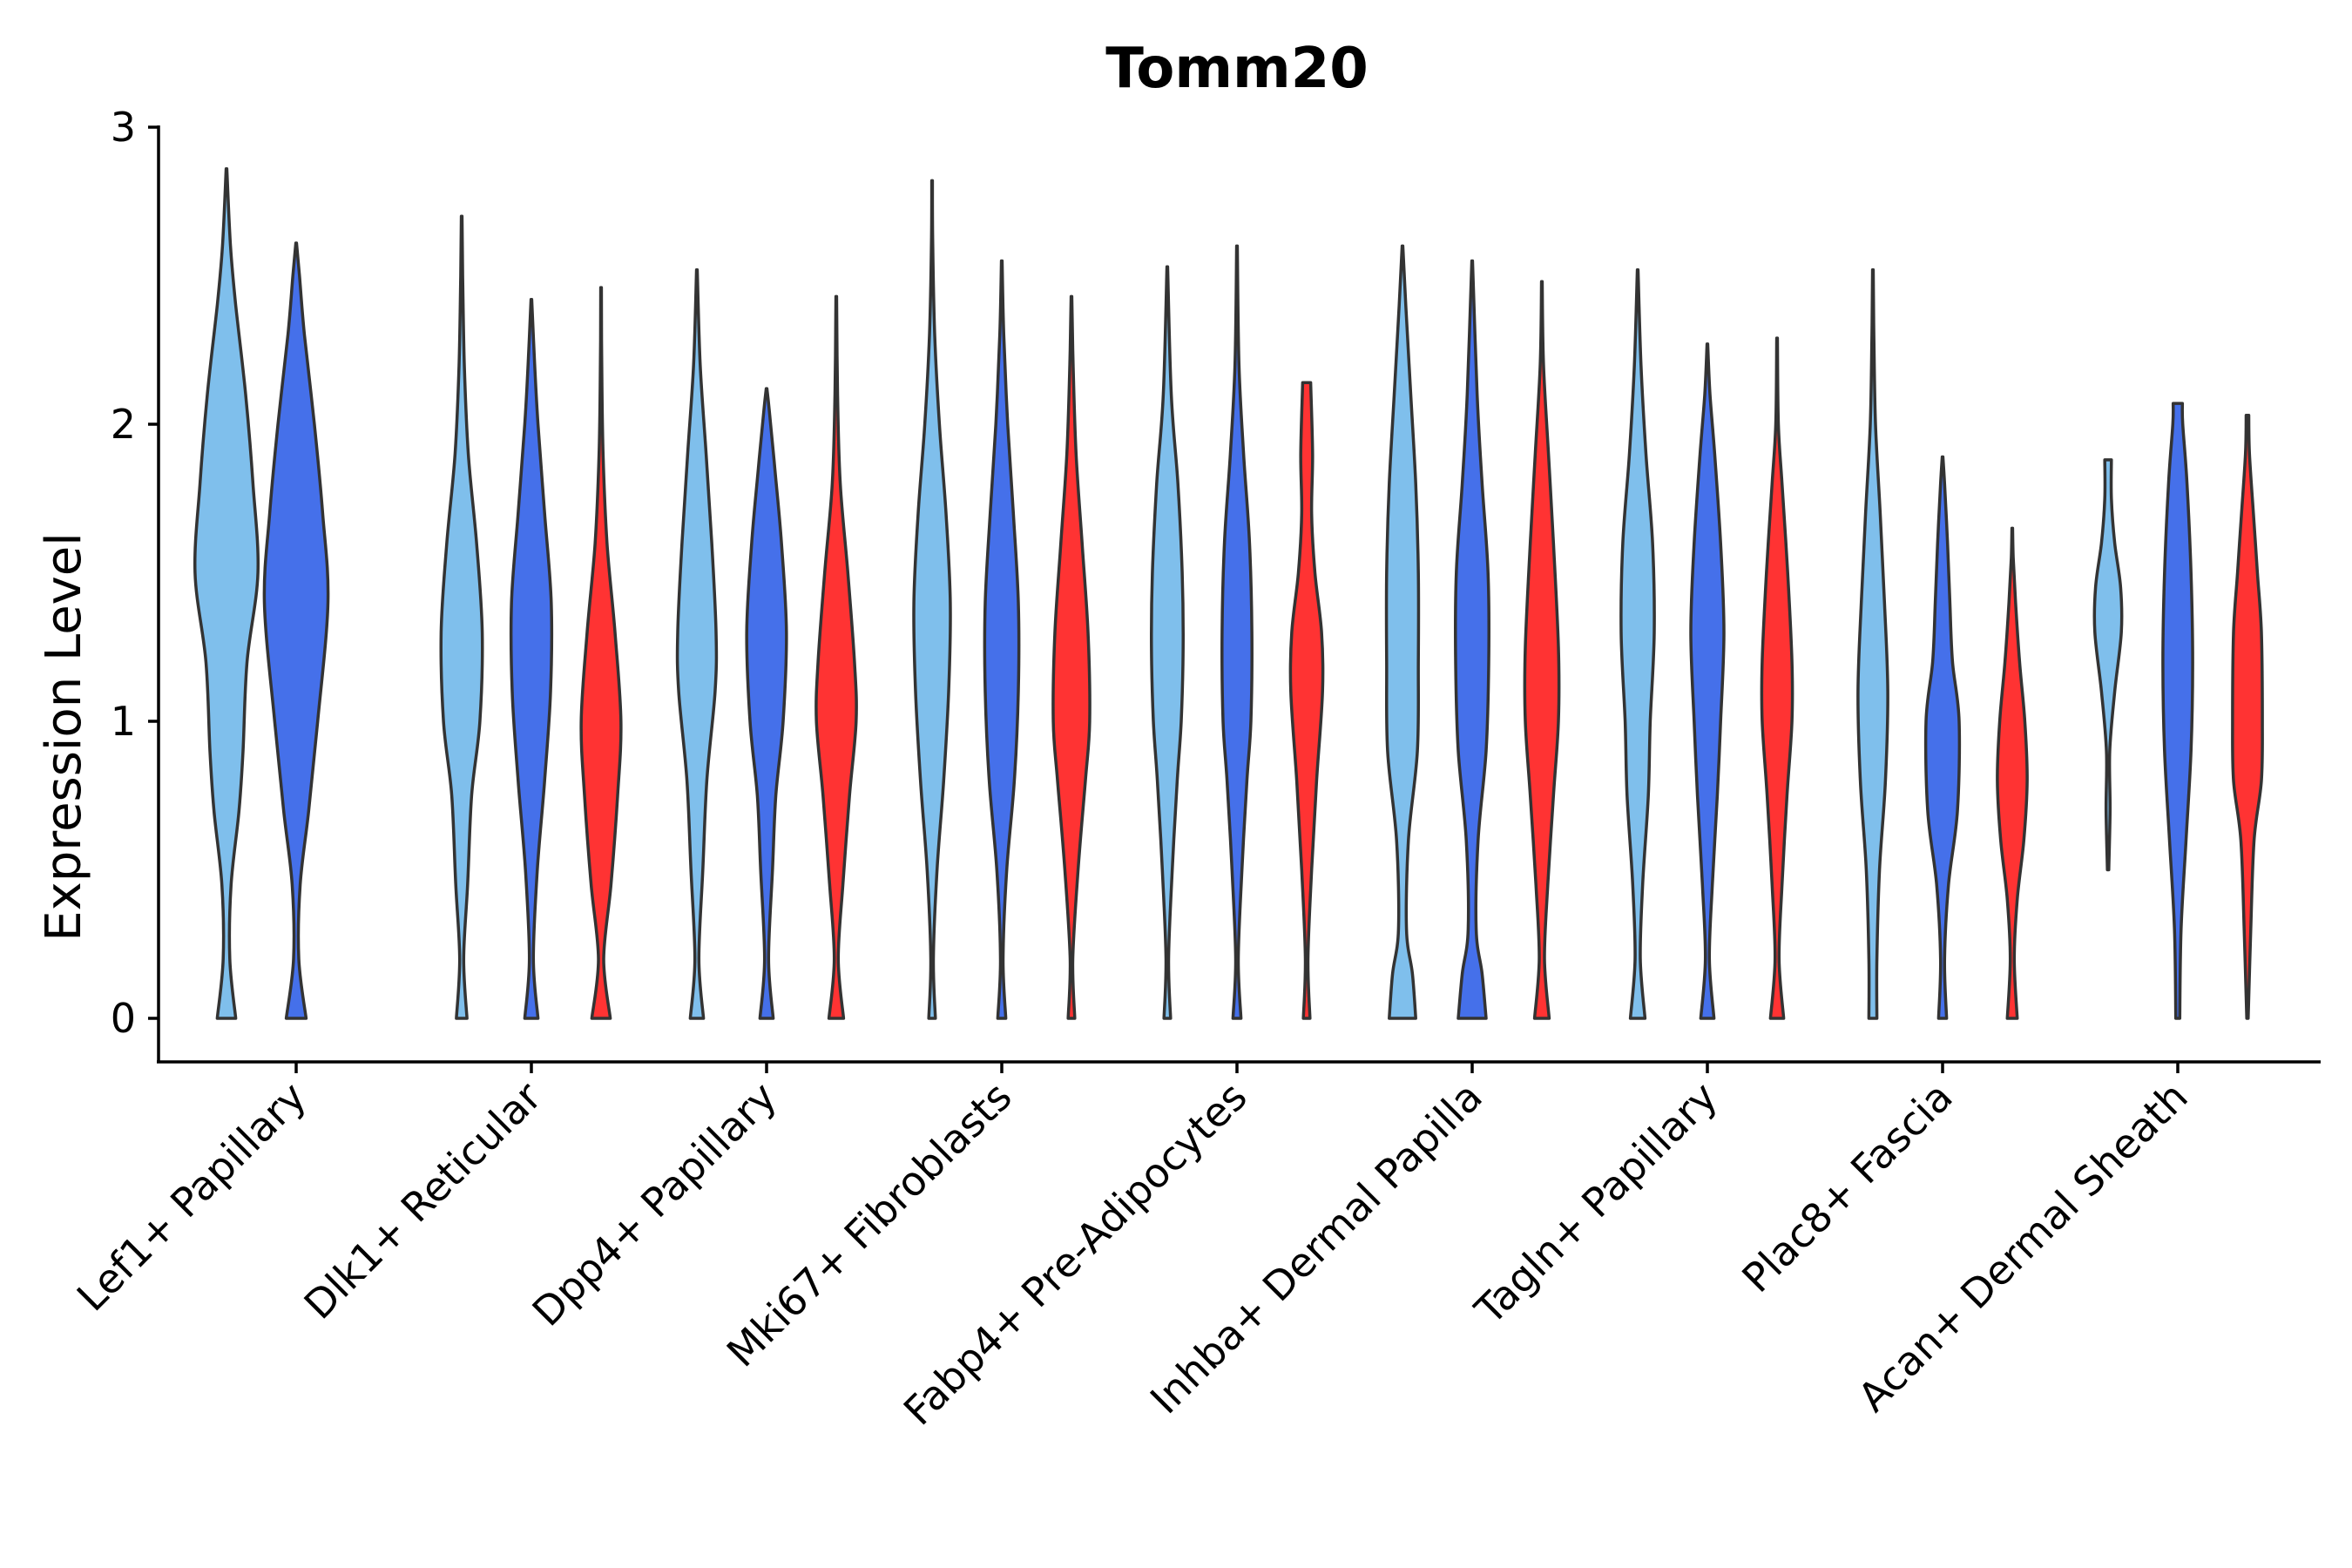 Image resolution: width=2352 pixels, height=1568 pixels. What do you see at coordinates (2012, 773) in the screenshot?
I see `violin-plac8-fascia-group3` at bounding box center [2012, 773].